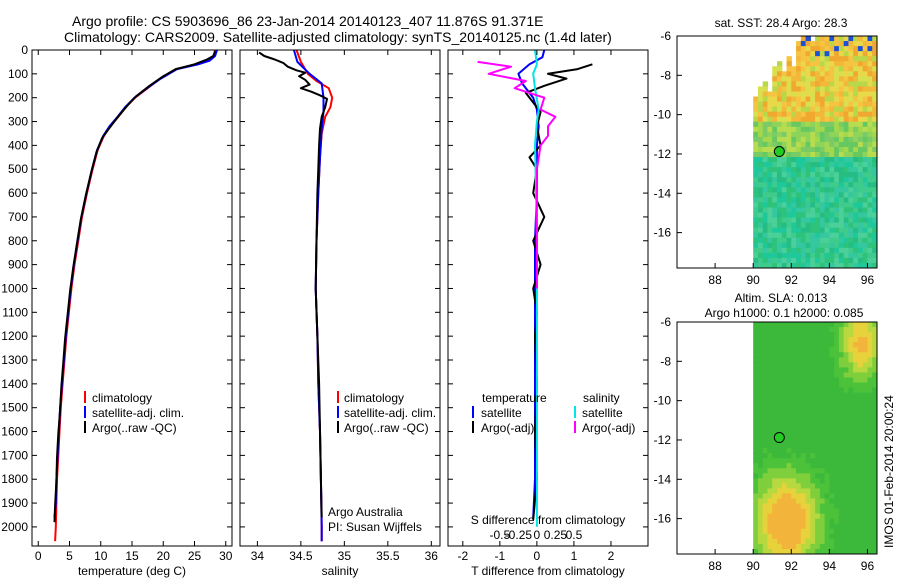 The height and width of the screenshot is (580, 900). Describe the element at coordinates (889, 471) in the screenshot. I see `imos-timestamp: IMOS 01-Feb-2014 20:00:24` at that location.